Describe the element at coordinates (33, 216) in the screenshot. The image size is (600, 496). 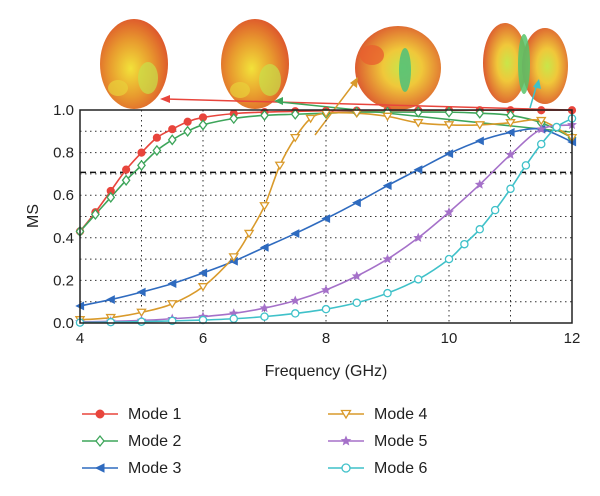
I see `y-axis-title: MS` at that location.